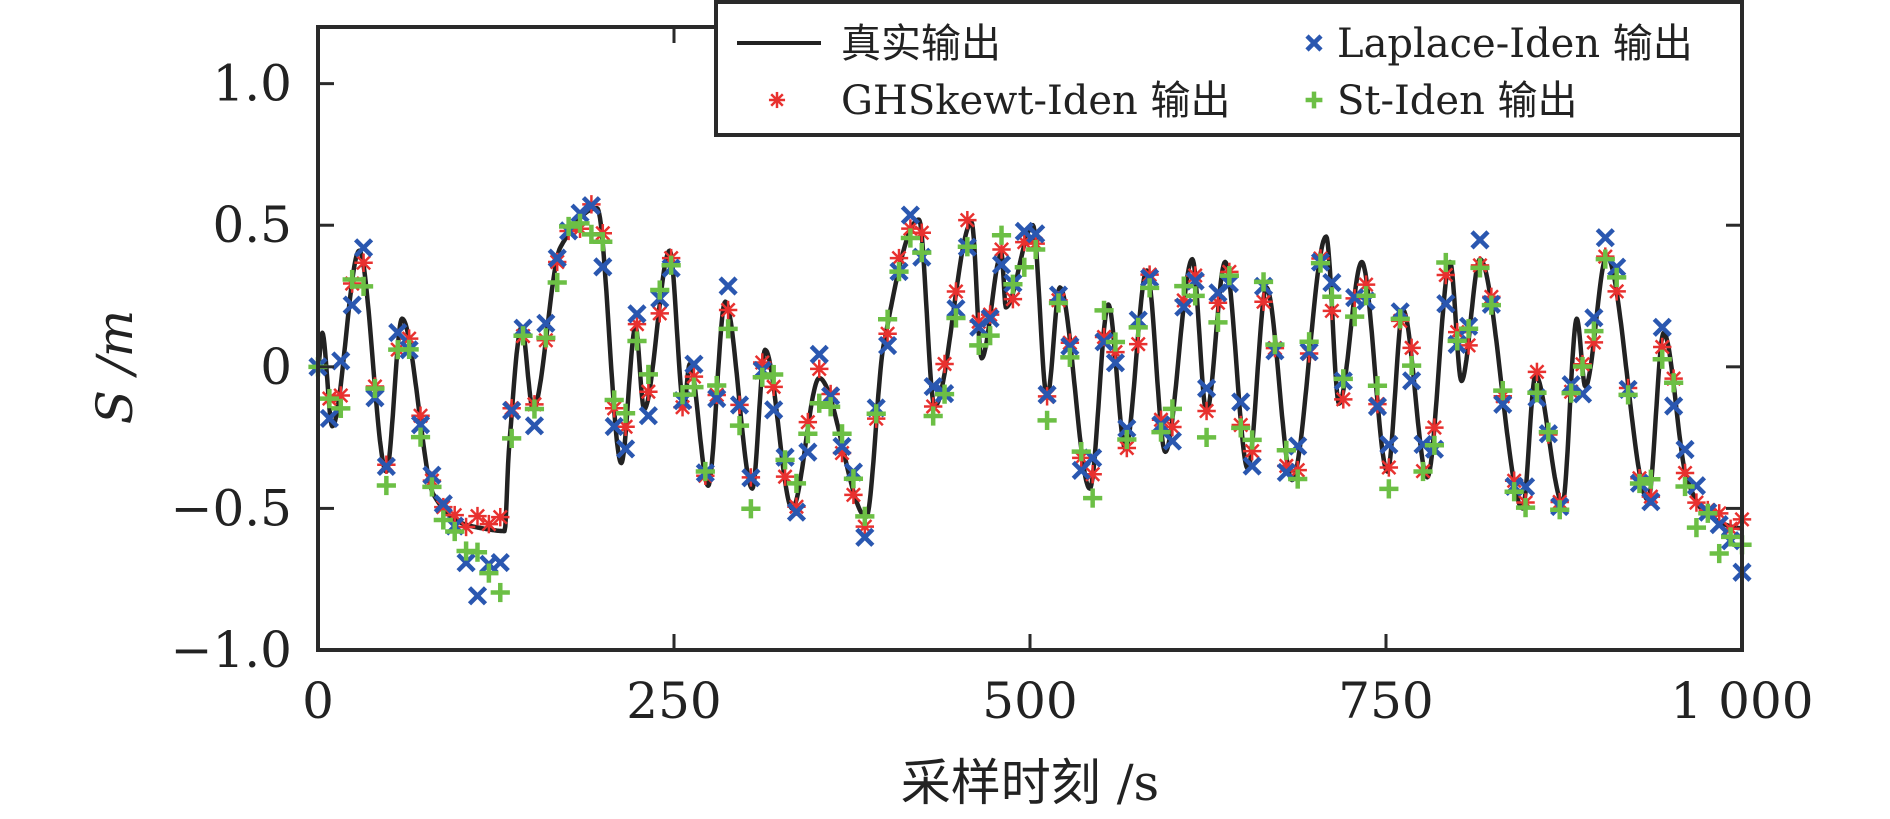  Describe the element at coordinates (252, 225) in the screenshot. I see `y-tick-label: 0.5` at that location.